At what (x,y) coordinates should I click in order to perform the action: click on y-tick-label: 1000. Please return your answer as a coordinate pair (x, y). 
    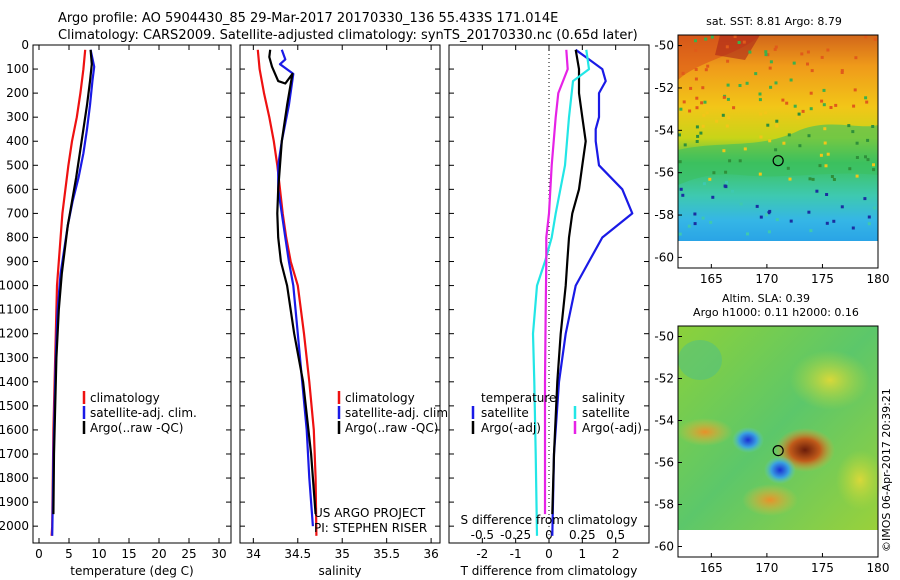
    Looking at the image, I should click on (14, 286).